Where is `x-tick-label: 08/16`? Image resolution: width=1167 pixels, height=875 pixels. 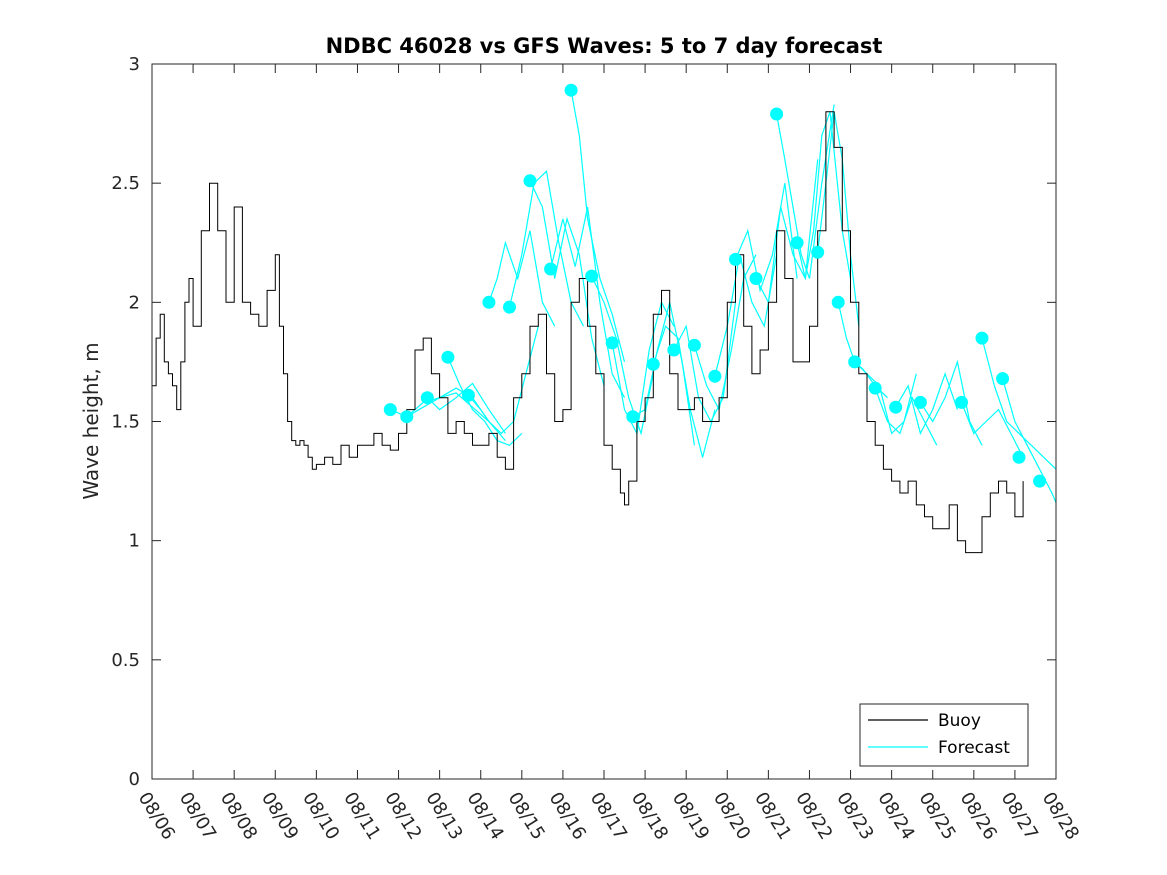
x-tick-label: 08/16 is located at coordinates (567, 816).